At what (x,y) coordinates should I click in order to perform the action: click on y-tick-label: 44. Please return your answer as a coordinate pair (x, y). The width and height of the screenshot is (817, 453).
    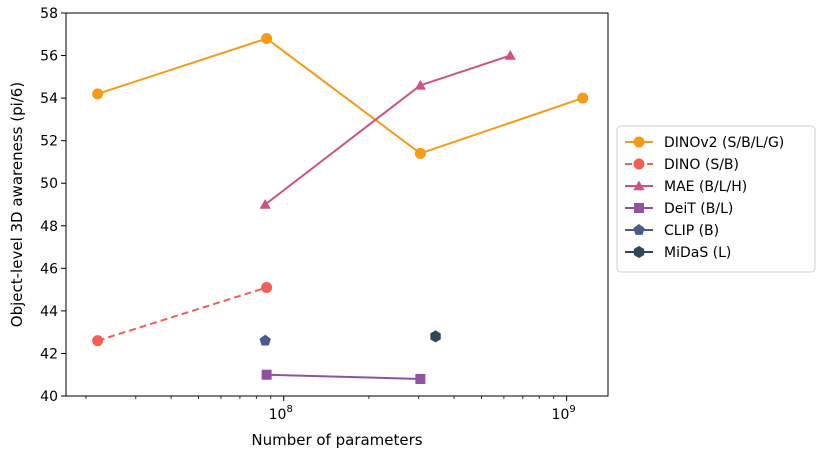
    Looking at the image, I should click on (49, 312).